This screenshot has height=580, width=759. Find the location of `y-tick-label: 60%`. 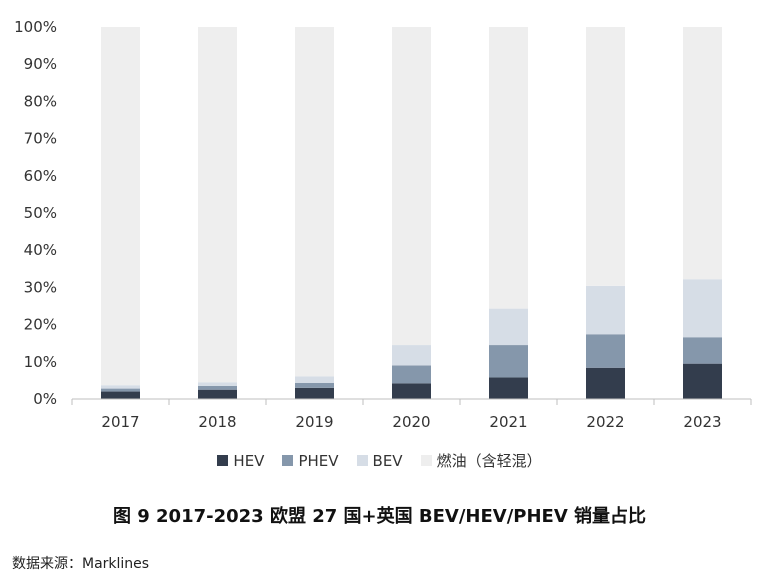

y-tick-label: 60% is located at coordinates (40, 176).